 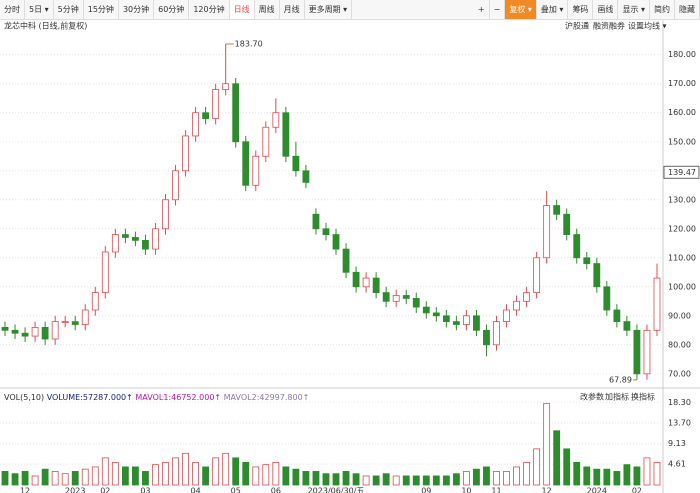 I want to click on y-tick-label: 4.61, so click(x=677, y=464).